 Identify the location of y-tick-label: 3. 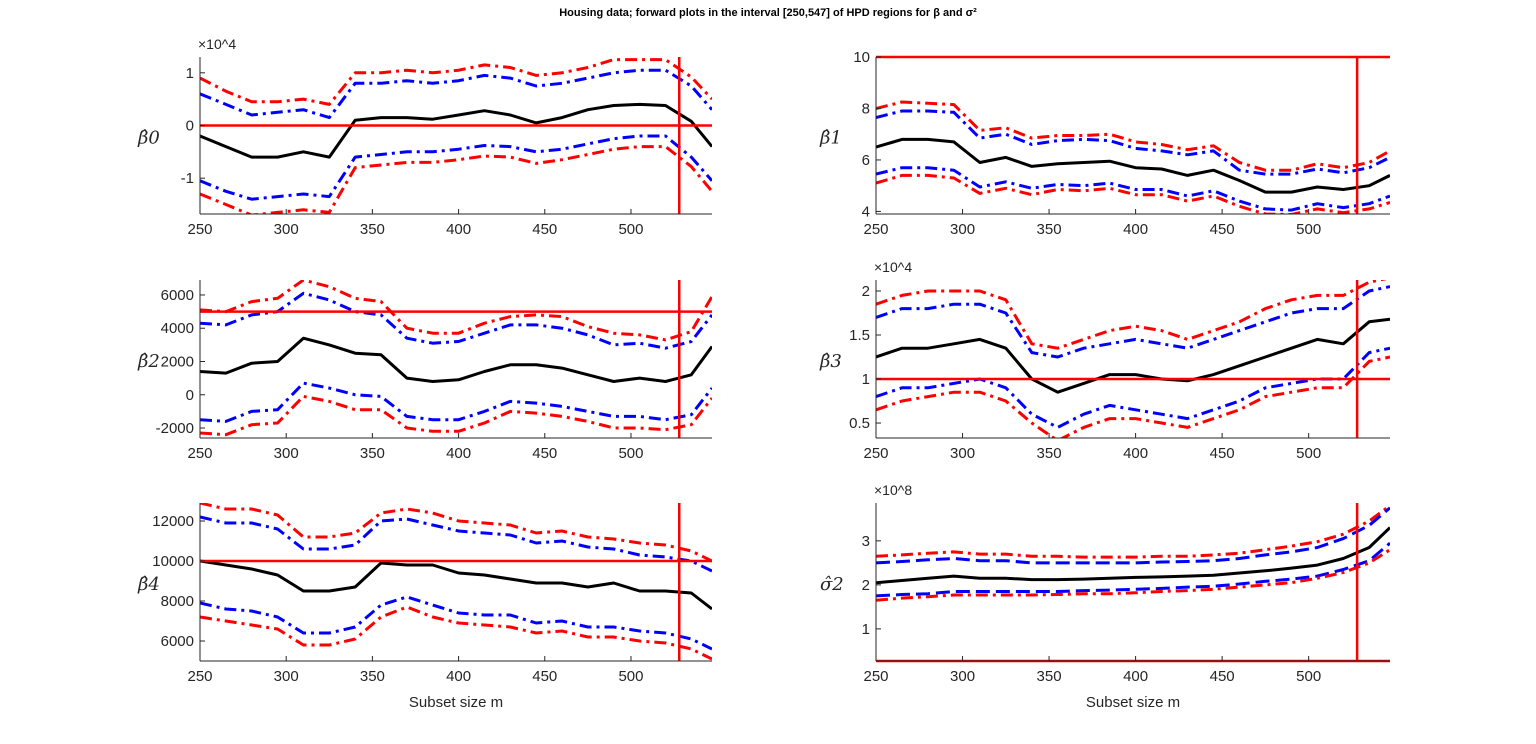
(866, 541).